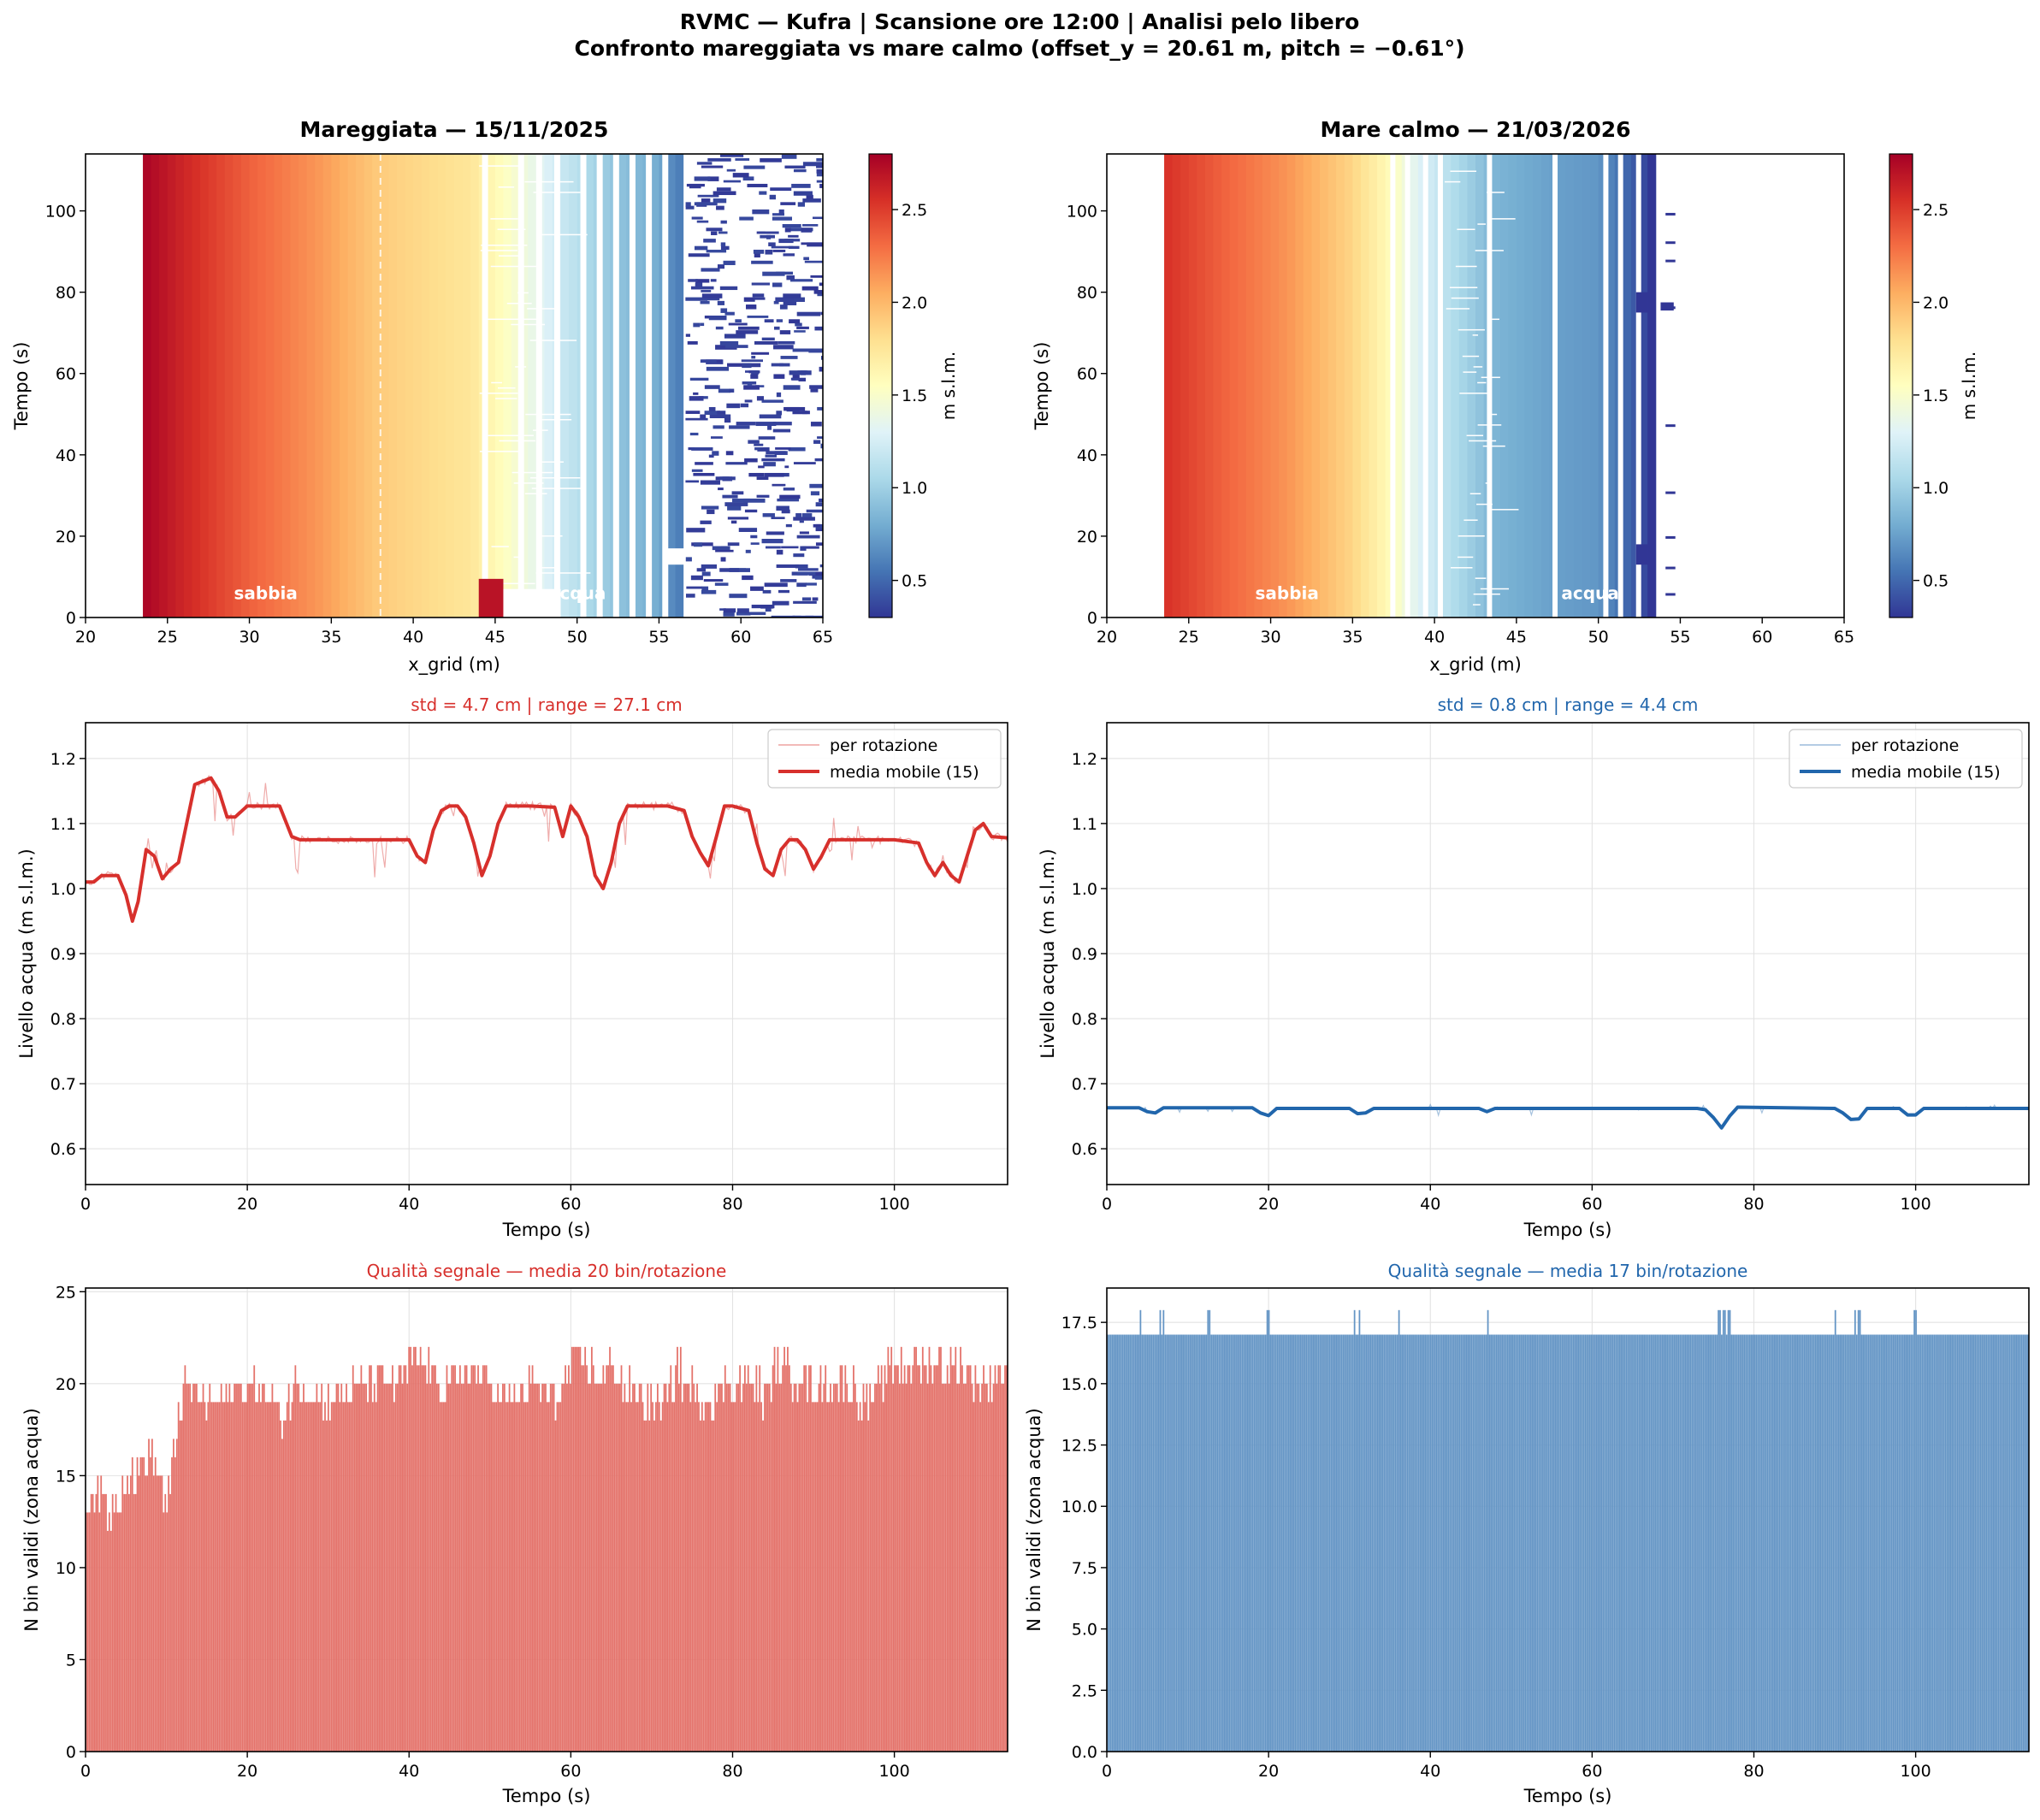 The height and width of the screenshot is (1820, 2040). I want to click on colorbar-tick-label: 0.5, so click(1936, 582).